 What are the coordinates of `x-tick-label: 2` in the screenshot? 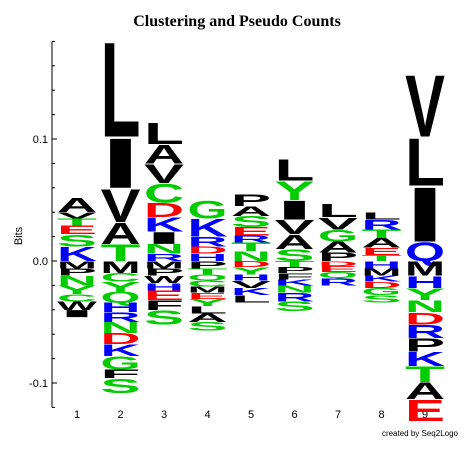 It's located at (120, 415).